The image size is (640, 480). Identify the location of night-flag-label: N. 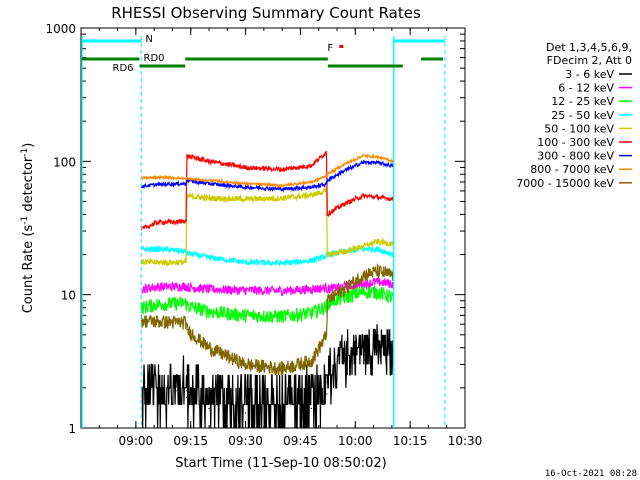
(148, 39).